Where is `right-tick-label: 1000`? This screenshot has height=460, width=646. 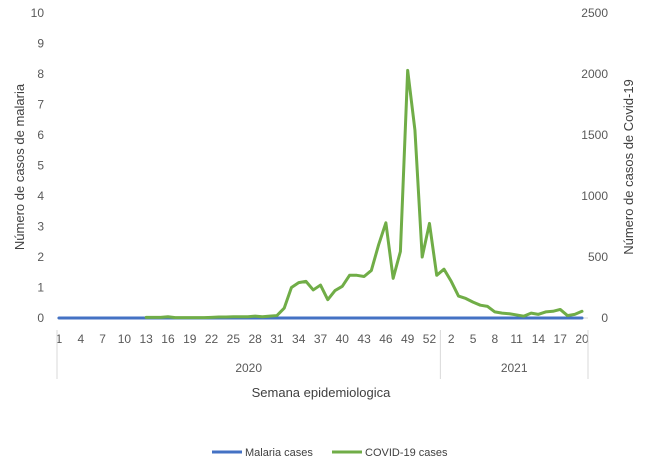
right-tick-label: 1000 is located at coordinates (594, 196).